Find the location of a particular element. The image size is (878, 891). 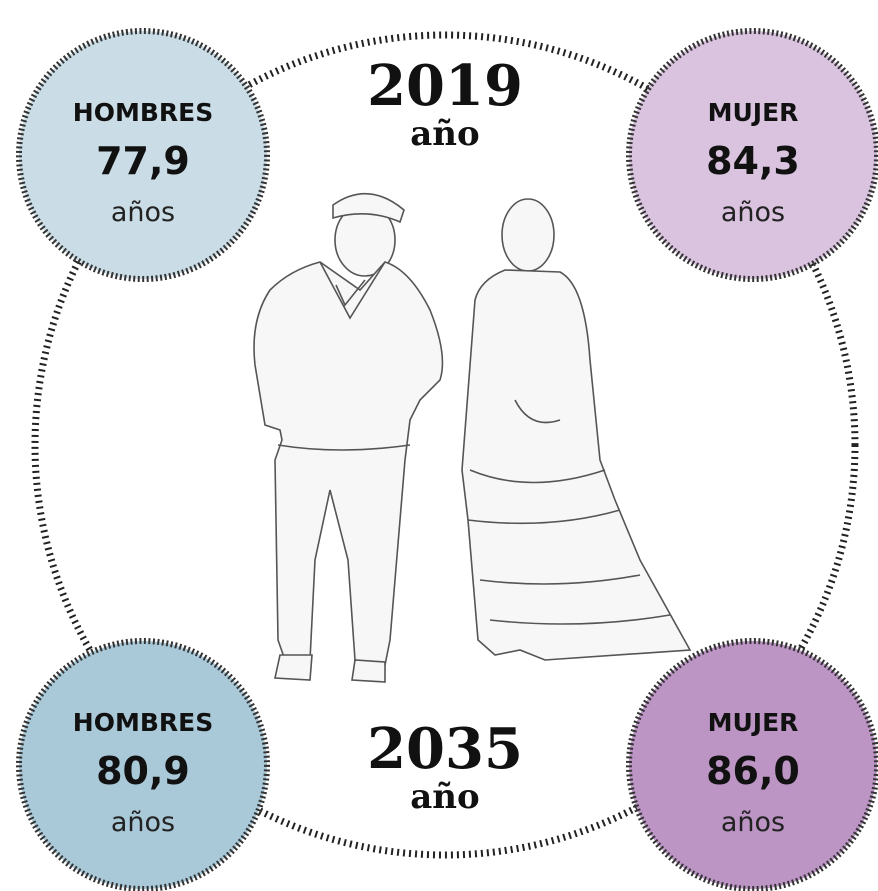

year: 2019 is located at coordinates (445, 86).